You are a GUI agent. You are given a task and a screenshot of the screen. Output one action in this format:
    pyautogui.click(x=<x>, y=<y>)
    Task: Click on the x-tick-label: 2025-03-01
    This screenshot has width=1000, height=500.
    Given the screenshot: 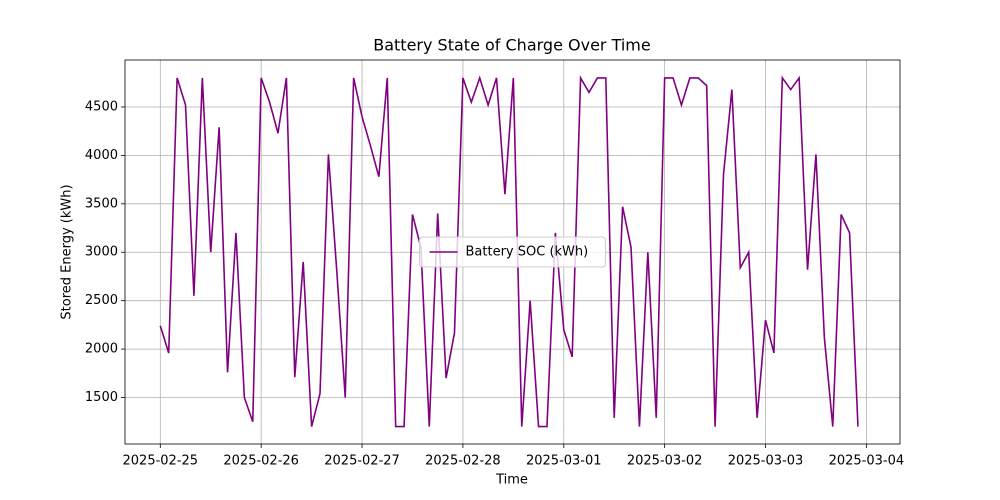 What is the action you would take?
    pyautogui.click(x=564, y=461)
    